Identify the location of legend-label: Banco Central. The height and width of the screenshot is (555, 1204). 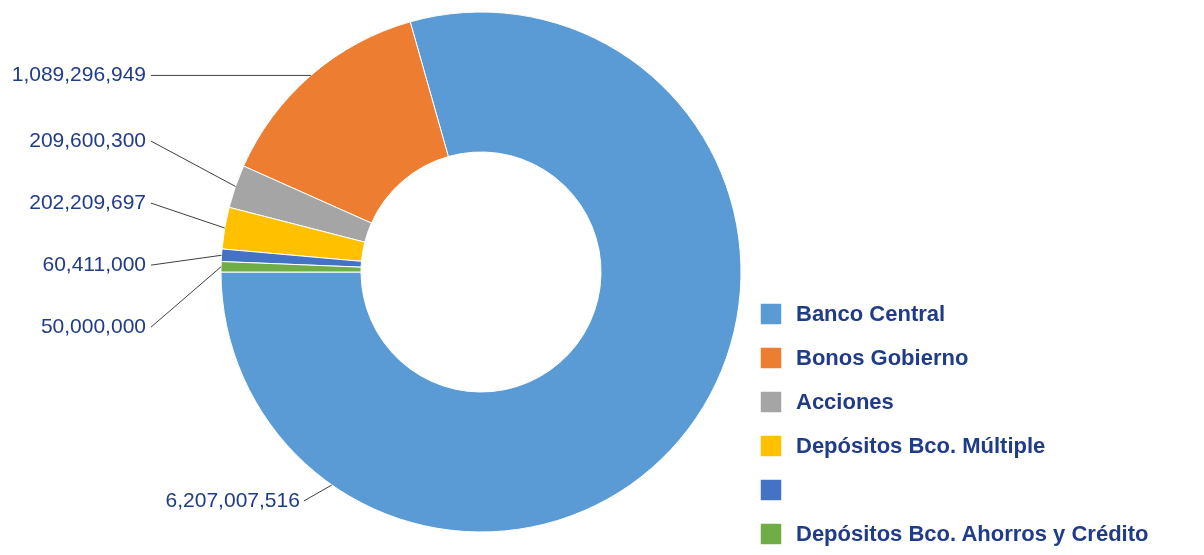
(871, 313).